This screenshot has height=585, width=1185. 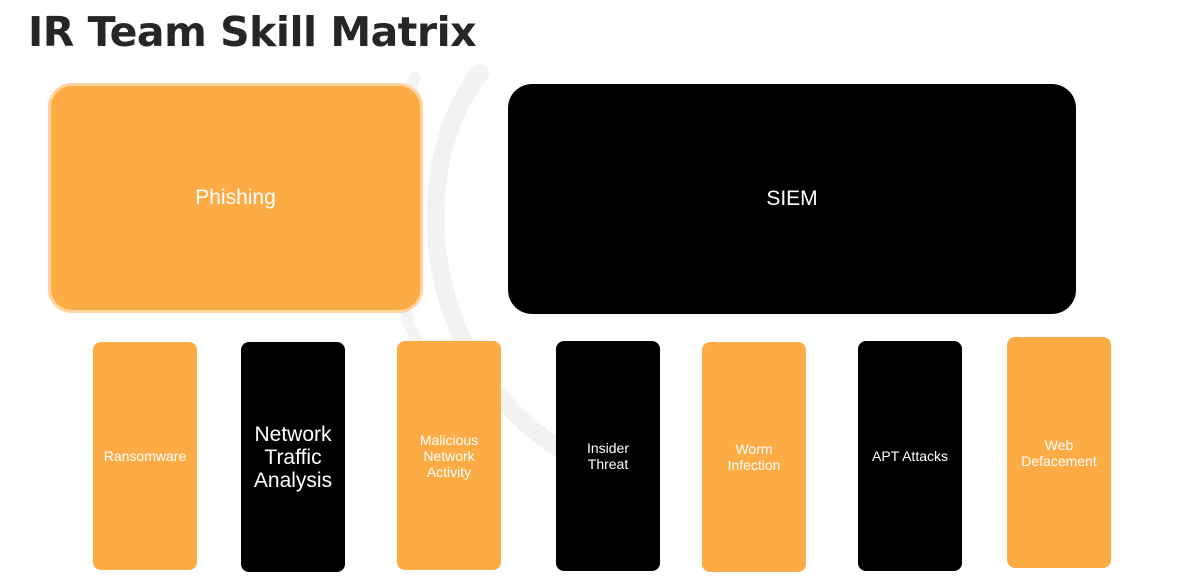 I want to click on skill-label: Malicious Network Activity, so click(x=449, y=455).